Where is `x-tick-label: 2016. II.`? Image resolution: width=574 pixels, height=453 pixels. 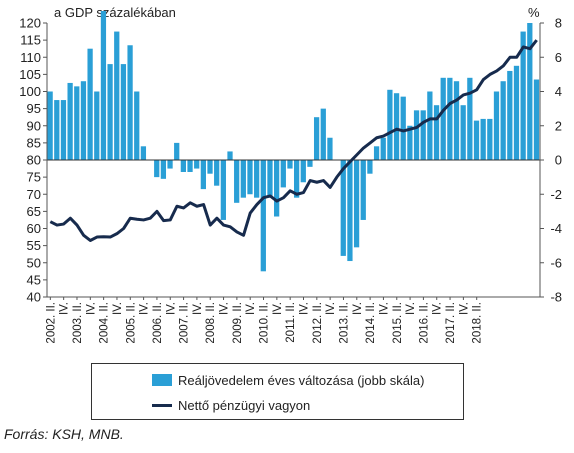 x-tick-label: 2016. II. is located at coordinates (424, 323).